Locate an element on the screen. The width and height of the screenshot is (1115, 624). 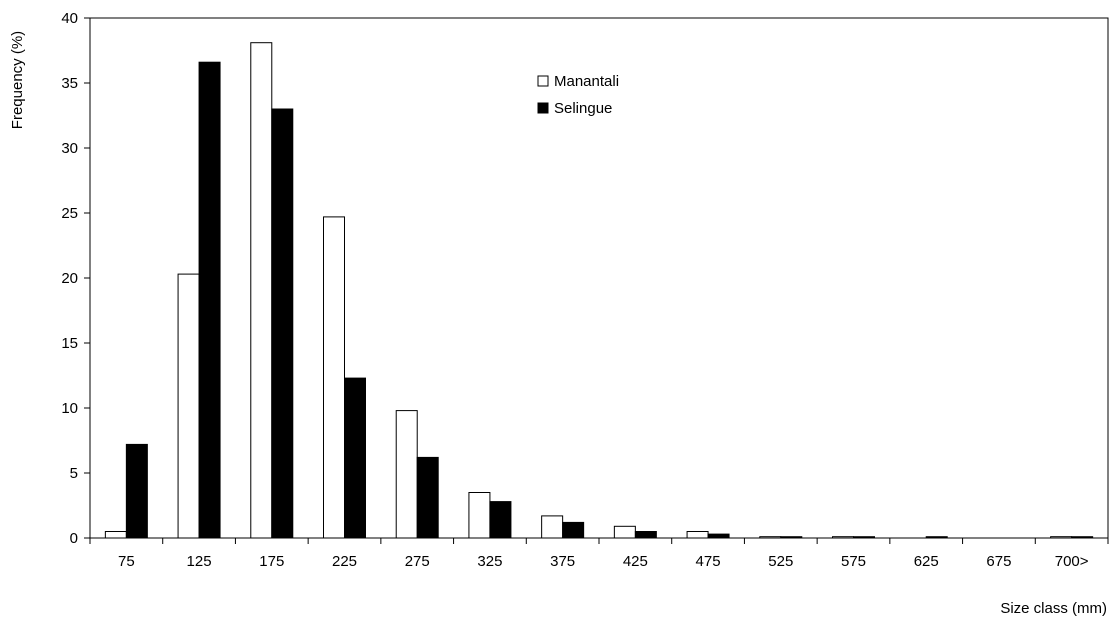
bar-manantali-700plus is located at coordinates (1061, 537).